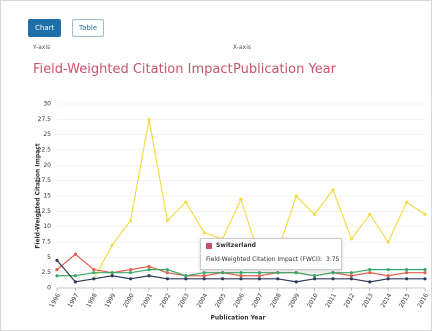  I want to click on y-tick-label: 7.5, so click(46, 242).